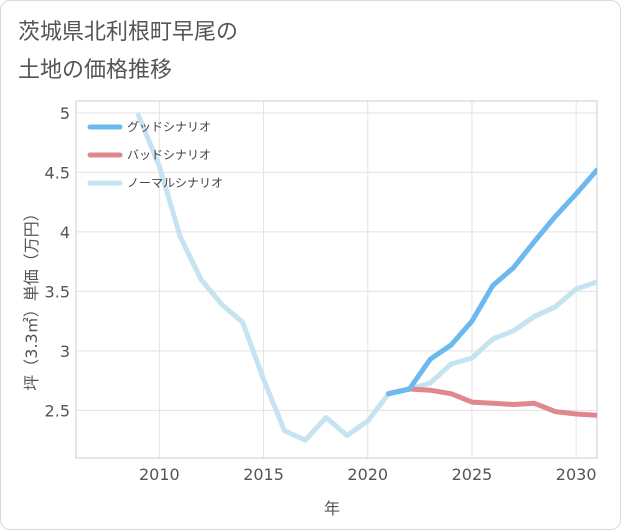 This screenshot has height=530, width=621. What do you see at coordinates (65, 113) in the screenshot?
I see `y-tick-label: 5` at bounding box center [65, 113].